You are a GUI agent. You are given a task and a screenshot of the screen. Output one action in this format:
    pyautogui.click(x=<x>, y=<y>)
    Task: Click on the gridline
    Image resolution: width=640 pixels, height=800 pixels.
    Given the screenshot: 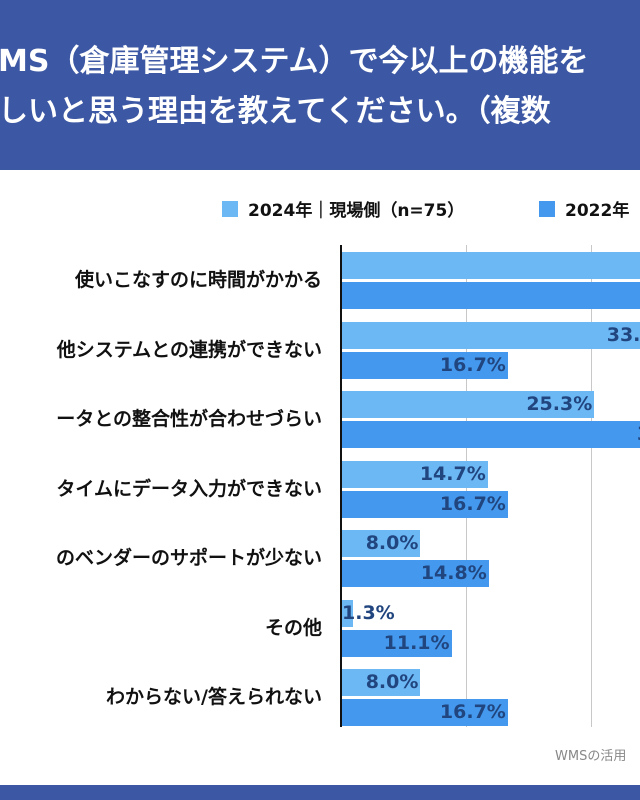 What is the action you would take?
    pyautogui.click(x=592, y=486)
    